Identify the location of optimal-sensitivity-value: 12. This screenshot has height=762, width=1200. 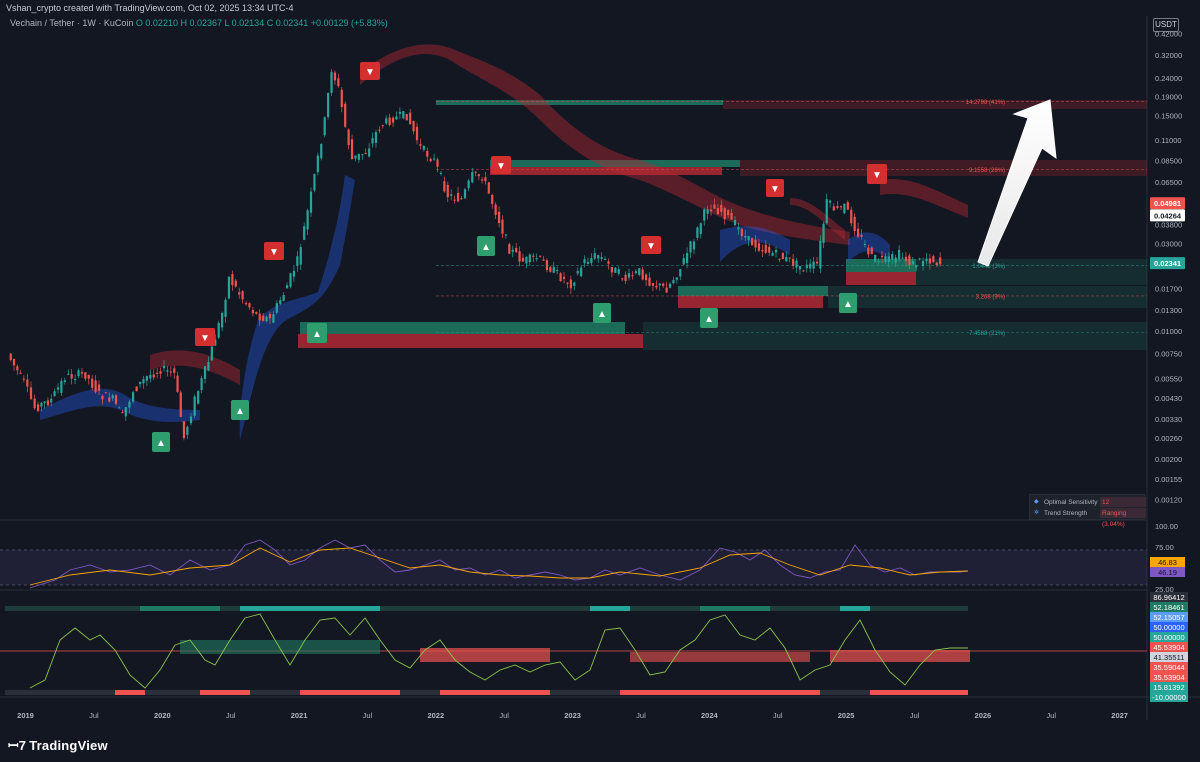
(1123, 502).